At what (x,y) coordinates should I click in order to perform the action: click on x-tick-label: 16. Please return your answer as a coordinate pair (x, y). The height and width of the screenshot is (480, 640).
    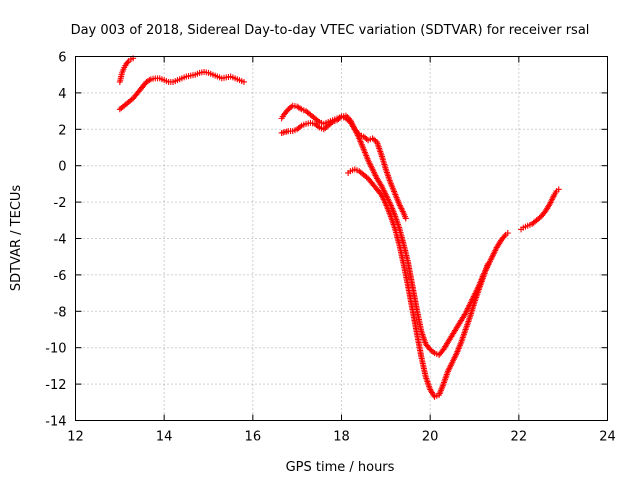
    Looking at the image, I should click on (253, 437).